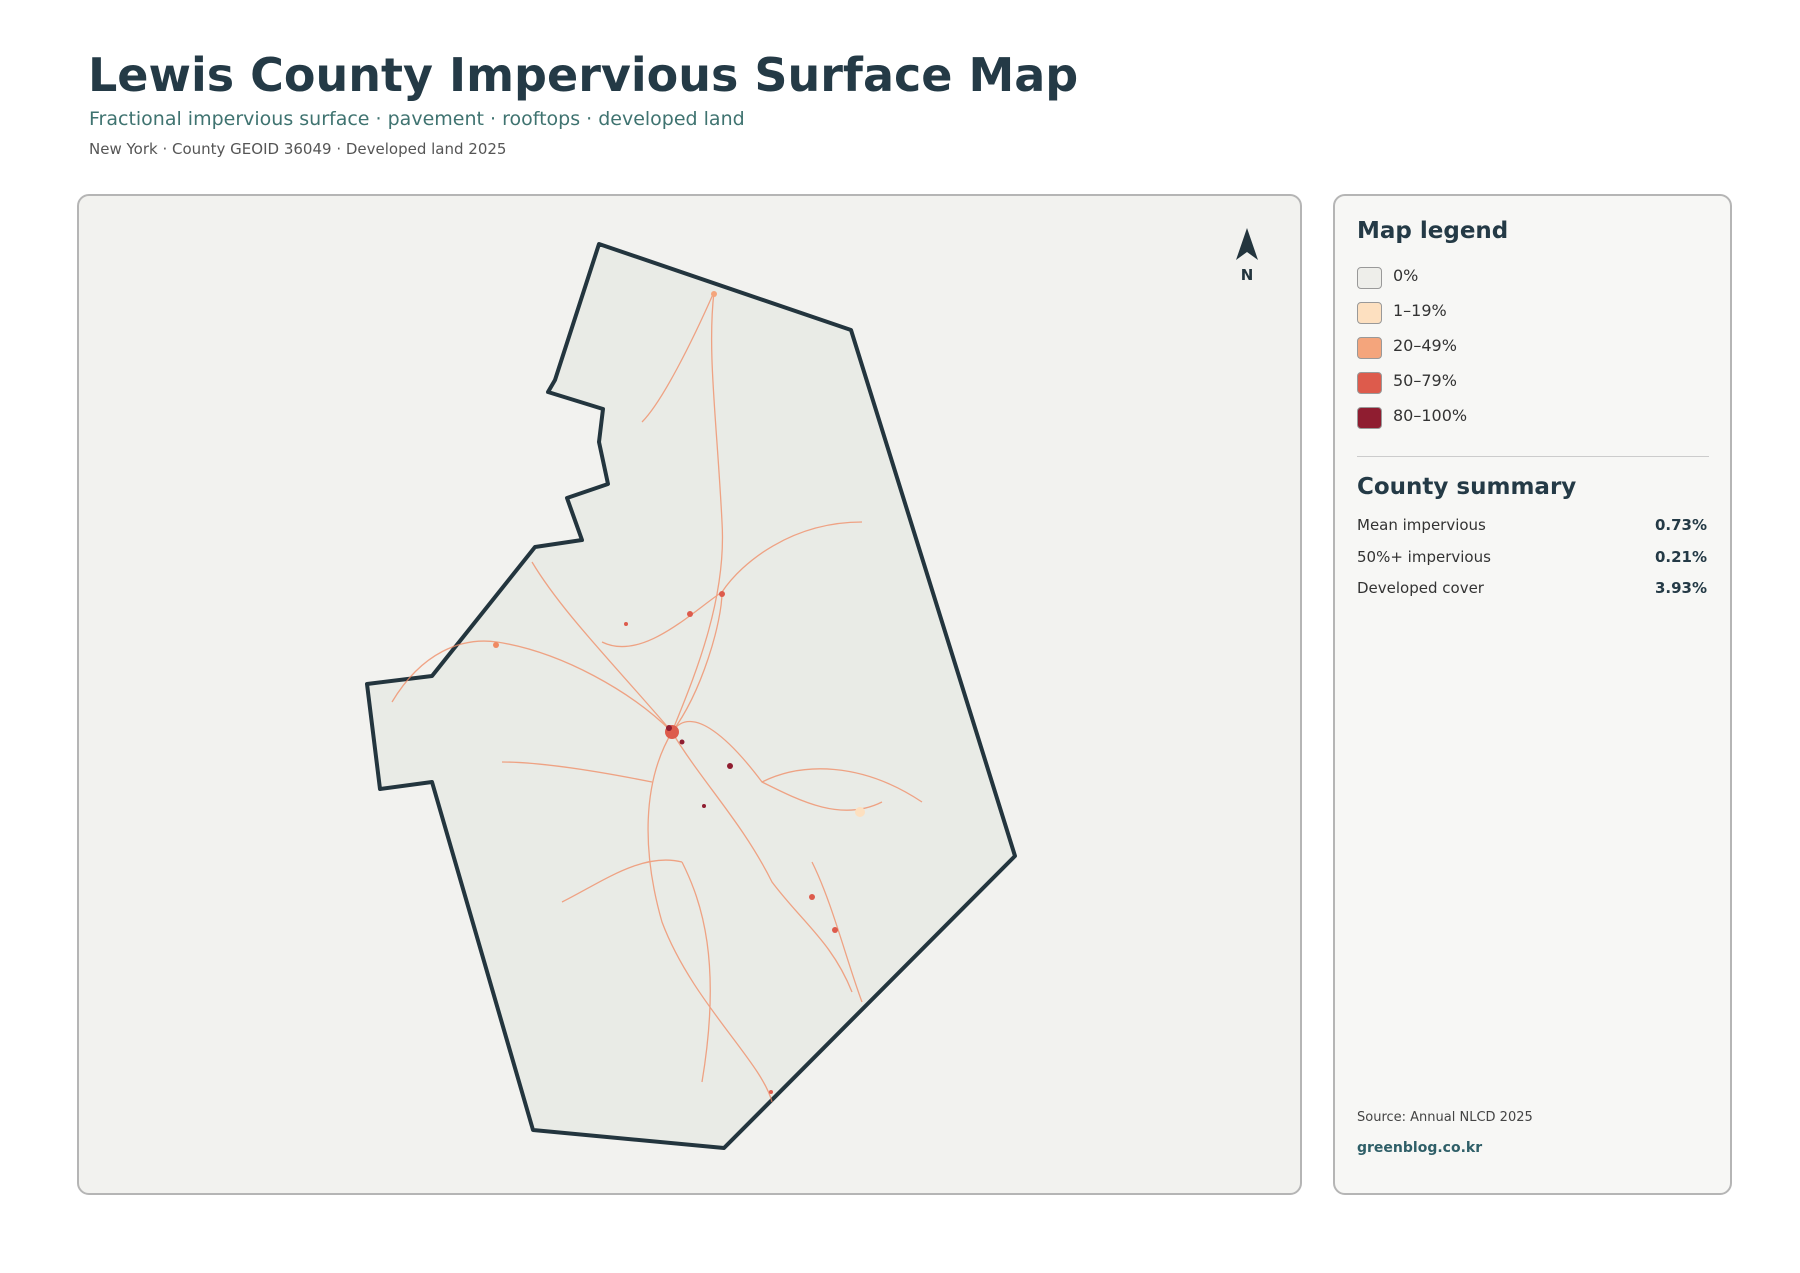 This screenshot has width=1800, height=1273. What do you see at coordinates (1680, 588) in the screenshot?
I see `summary-value: 3.93%` at bounding box center [1680, 588].